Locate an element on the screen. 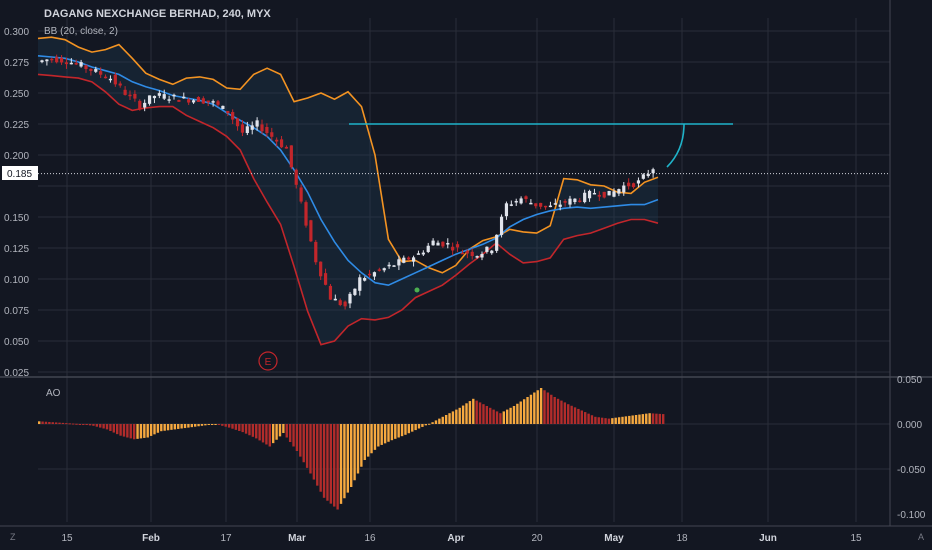  current-price-label: 0.185 is located at coordinates (20, 173).